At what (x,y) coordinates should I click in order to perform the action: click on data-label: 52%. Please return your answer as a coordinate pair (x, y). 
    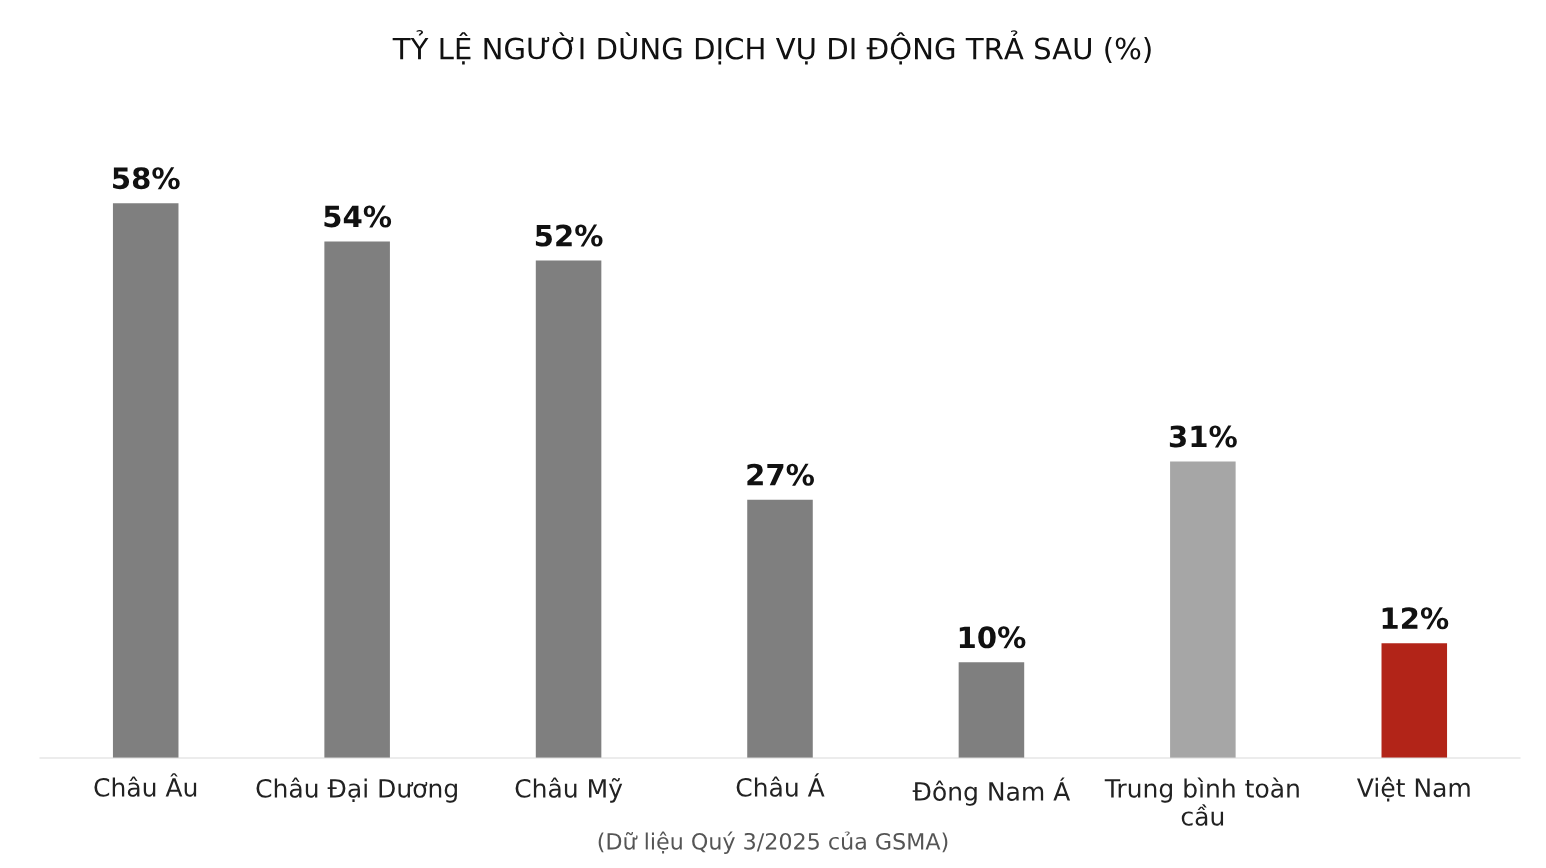
    Looking at the image, I should click on (569, 235).